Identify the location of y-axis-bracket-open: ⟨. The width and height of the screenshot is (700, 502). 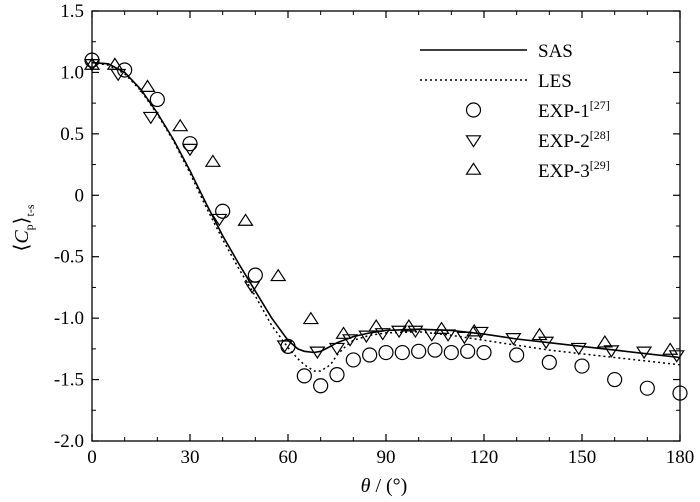
(22, 248).